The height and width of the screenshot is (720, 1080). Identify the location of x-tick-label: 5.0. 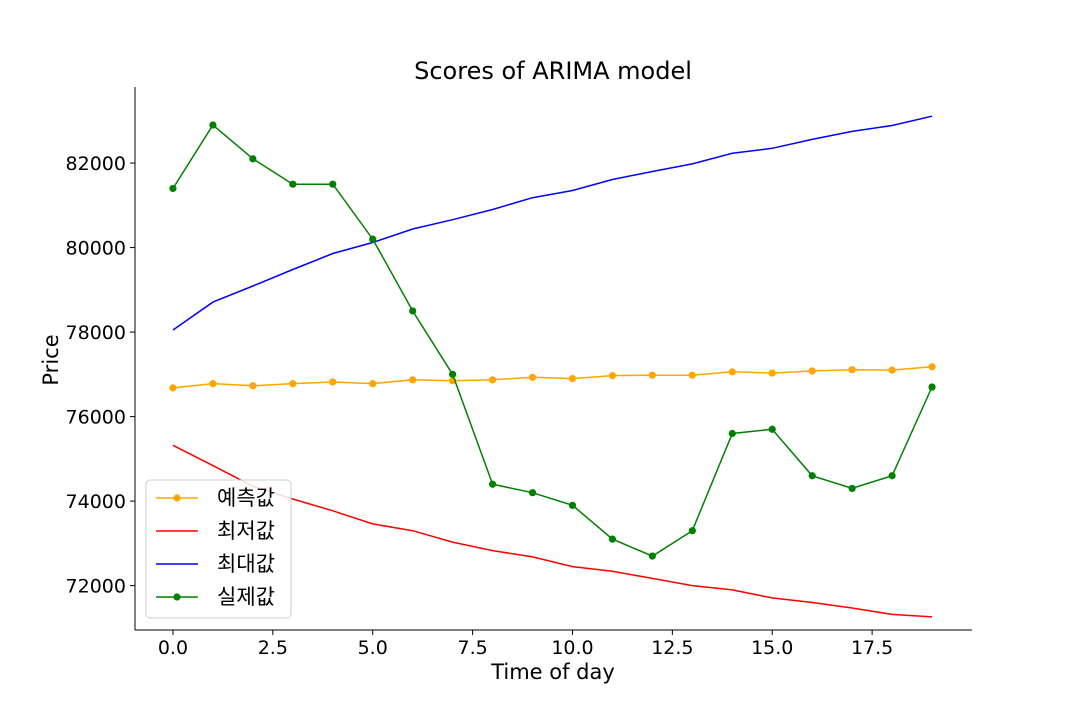
(373, 648).